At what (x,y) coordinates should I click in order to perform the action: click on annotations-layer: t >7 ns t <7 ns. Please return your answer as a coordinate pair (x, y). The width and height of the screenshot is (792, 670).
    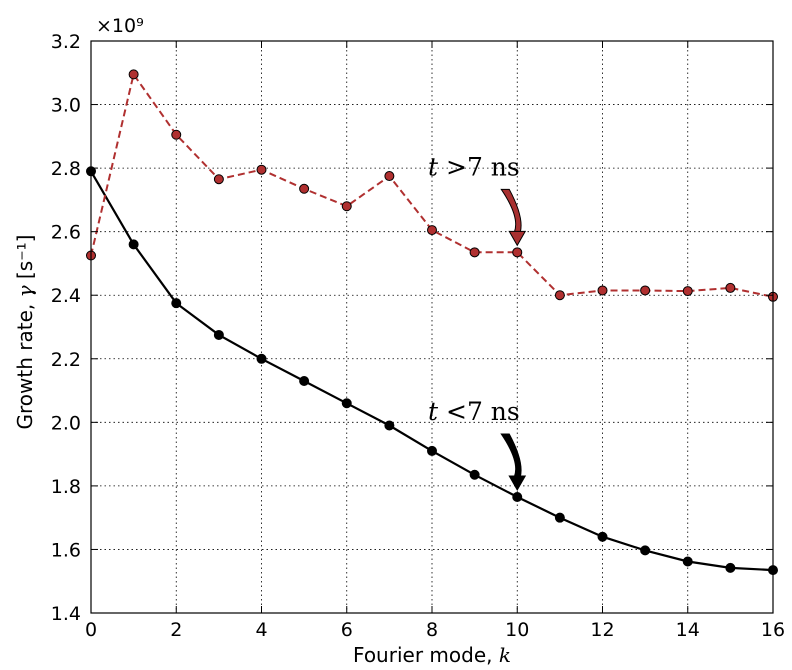
    Looking at the image, I should click on (477, 322).